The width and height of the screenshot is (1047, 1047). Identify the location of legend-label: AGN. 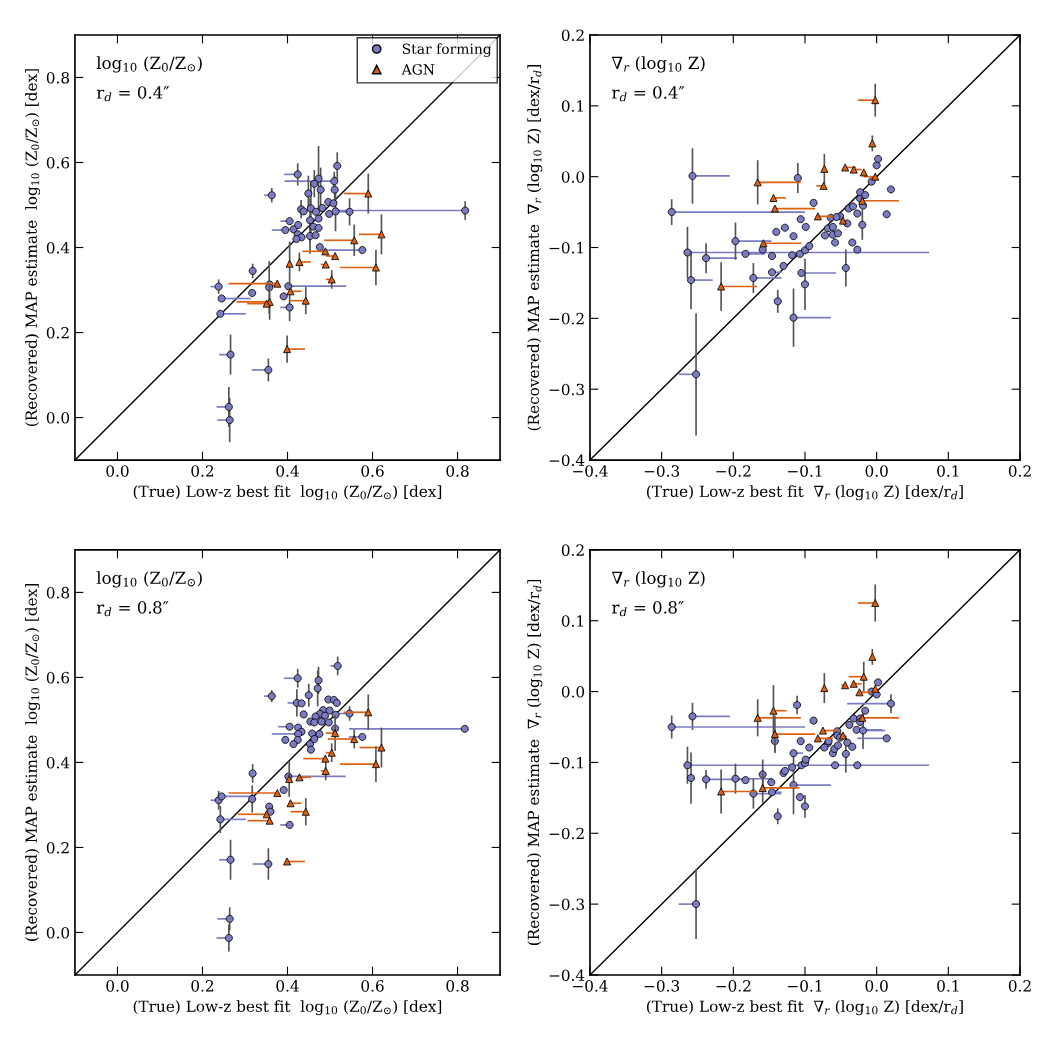
(418, 69).